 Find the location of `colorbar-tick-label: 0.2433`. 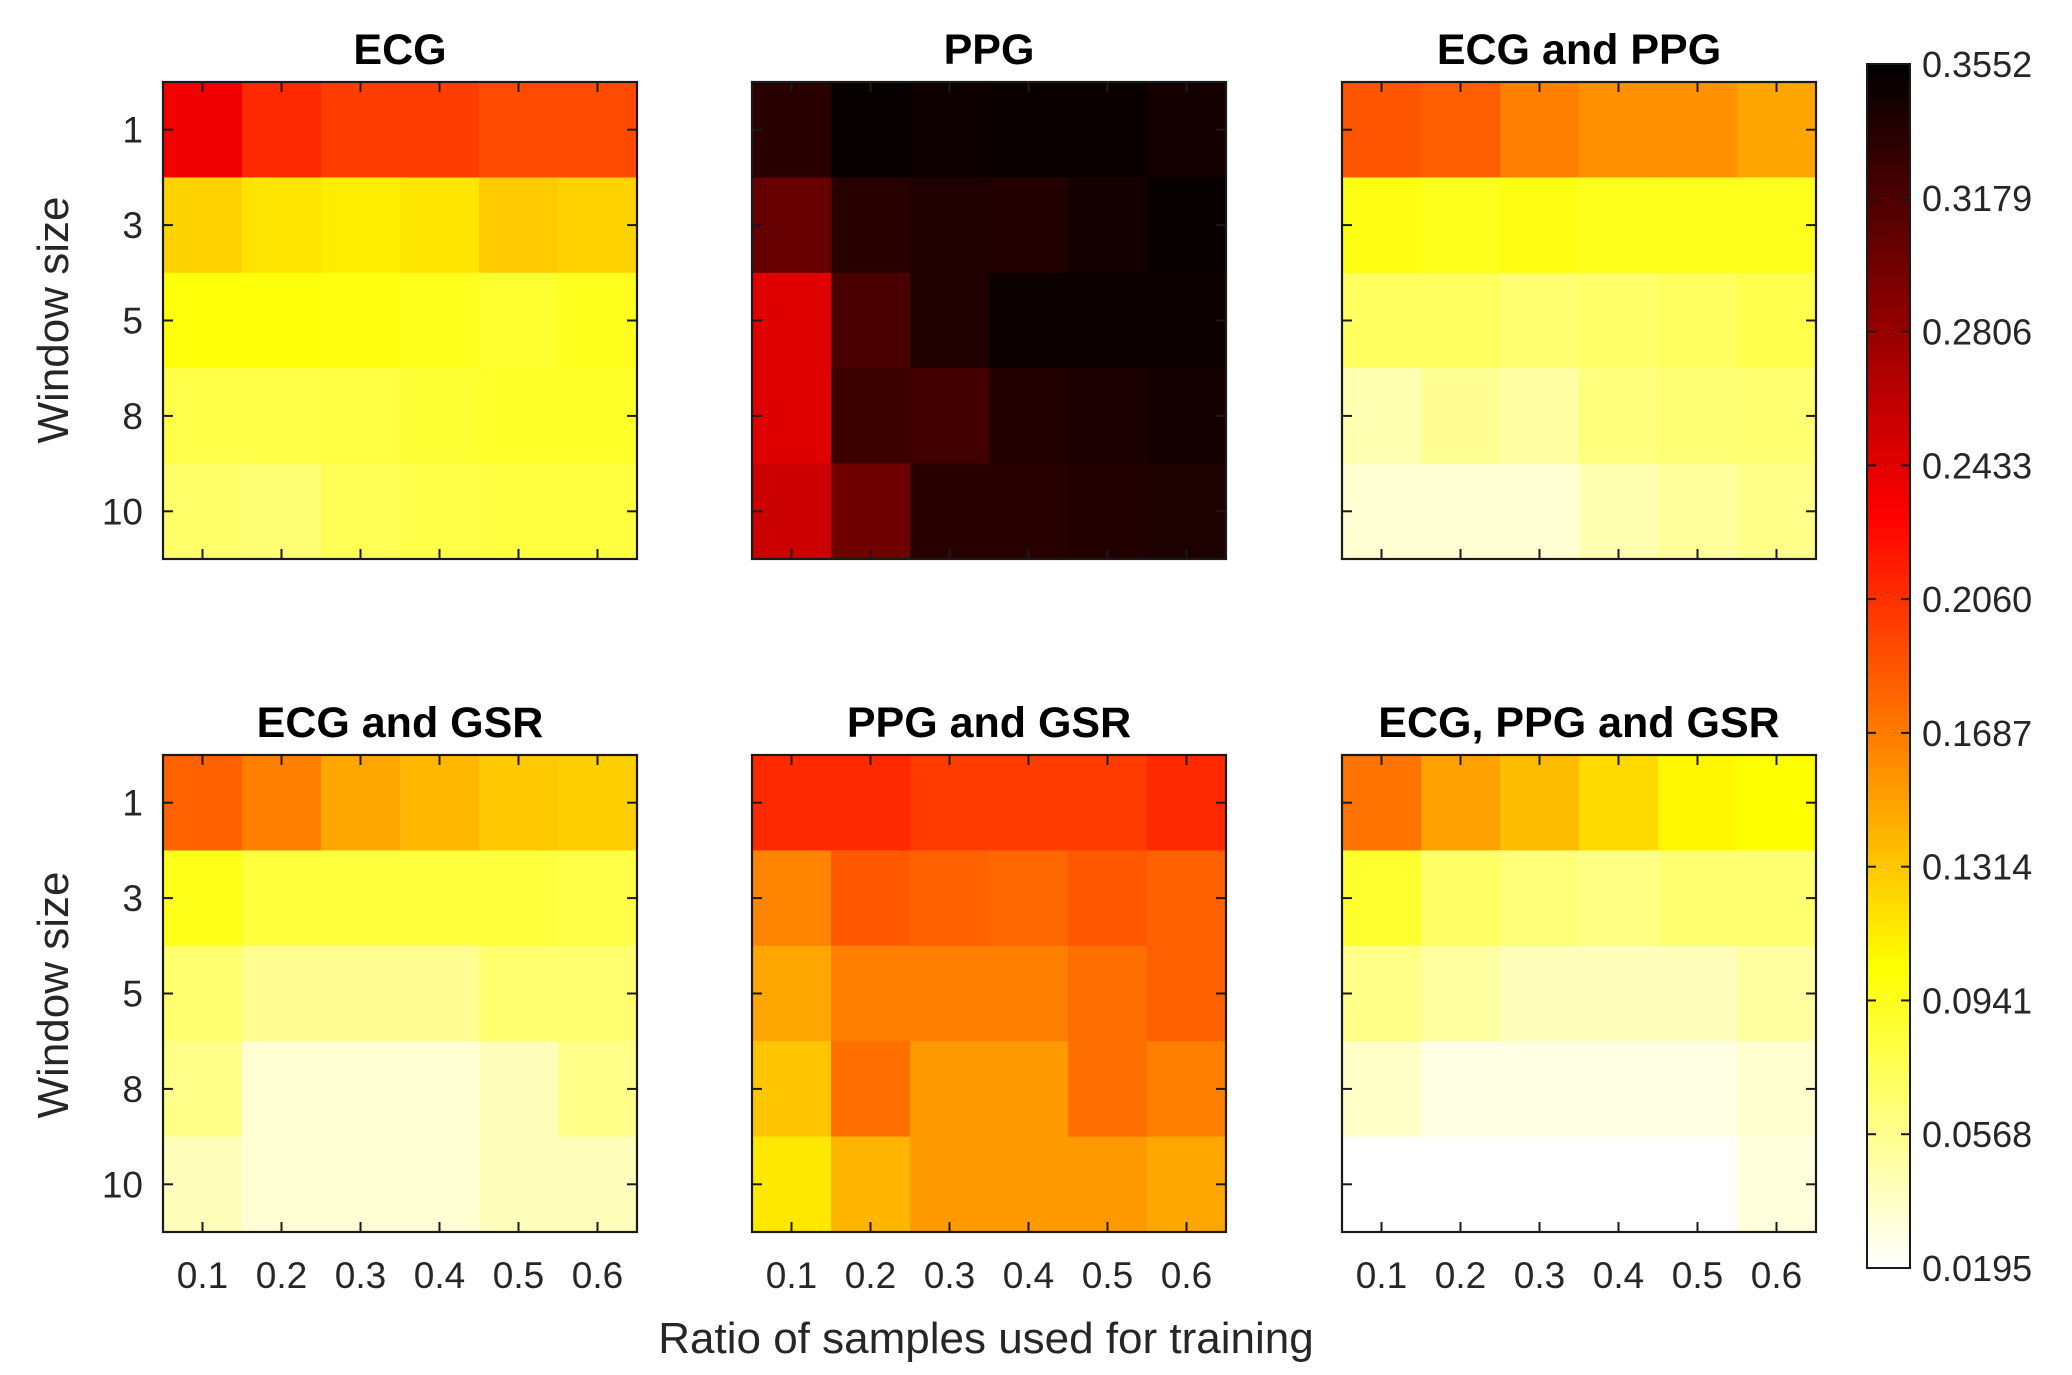

colorbar-tick-label: 0.2433 is located at coordinates (1977, 465).